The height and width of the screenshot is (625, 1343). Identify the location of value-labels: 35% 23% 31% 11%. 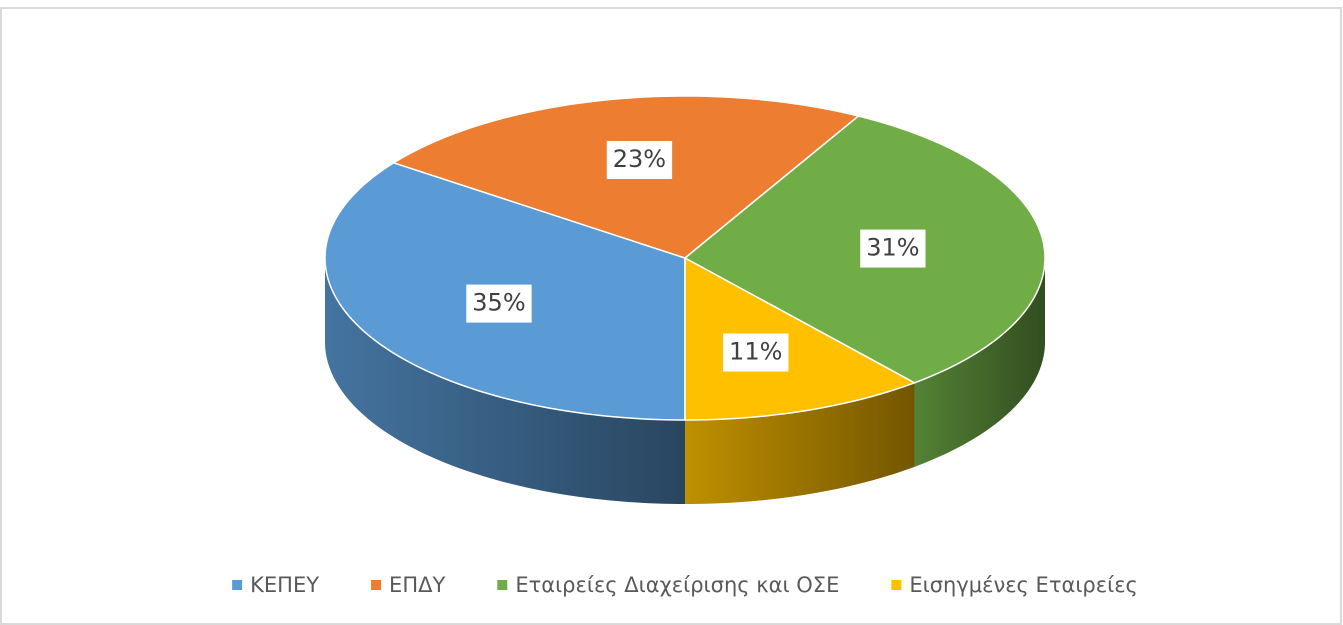
(696, 256).